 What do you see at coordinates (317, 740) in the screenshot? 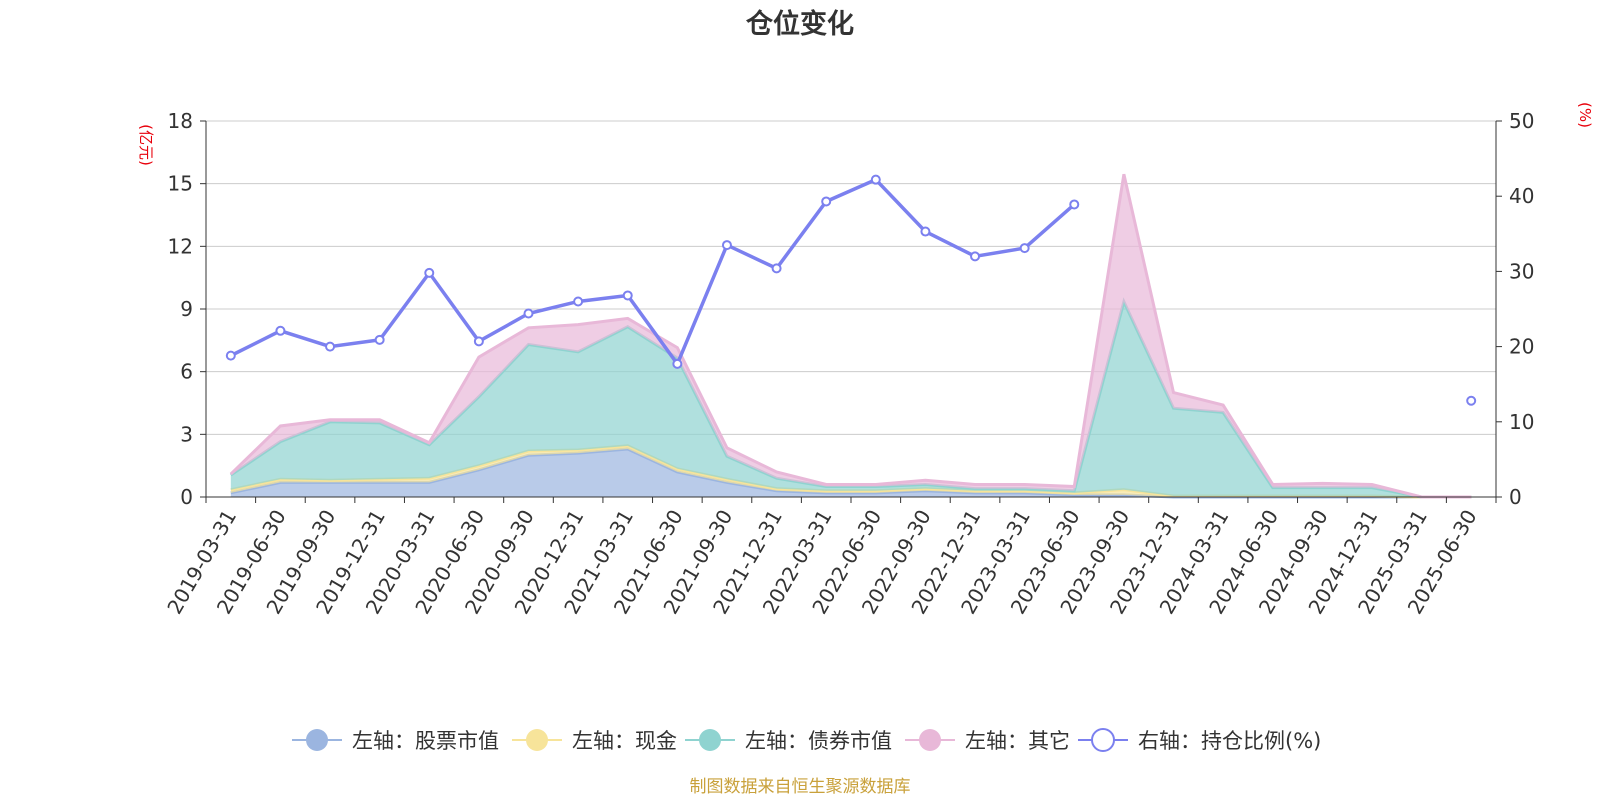
I see `legend-swatch-stock` at bounding box center [317, 740].